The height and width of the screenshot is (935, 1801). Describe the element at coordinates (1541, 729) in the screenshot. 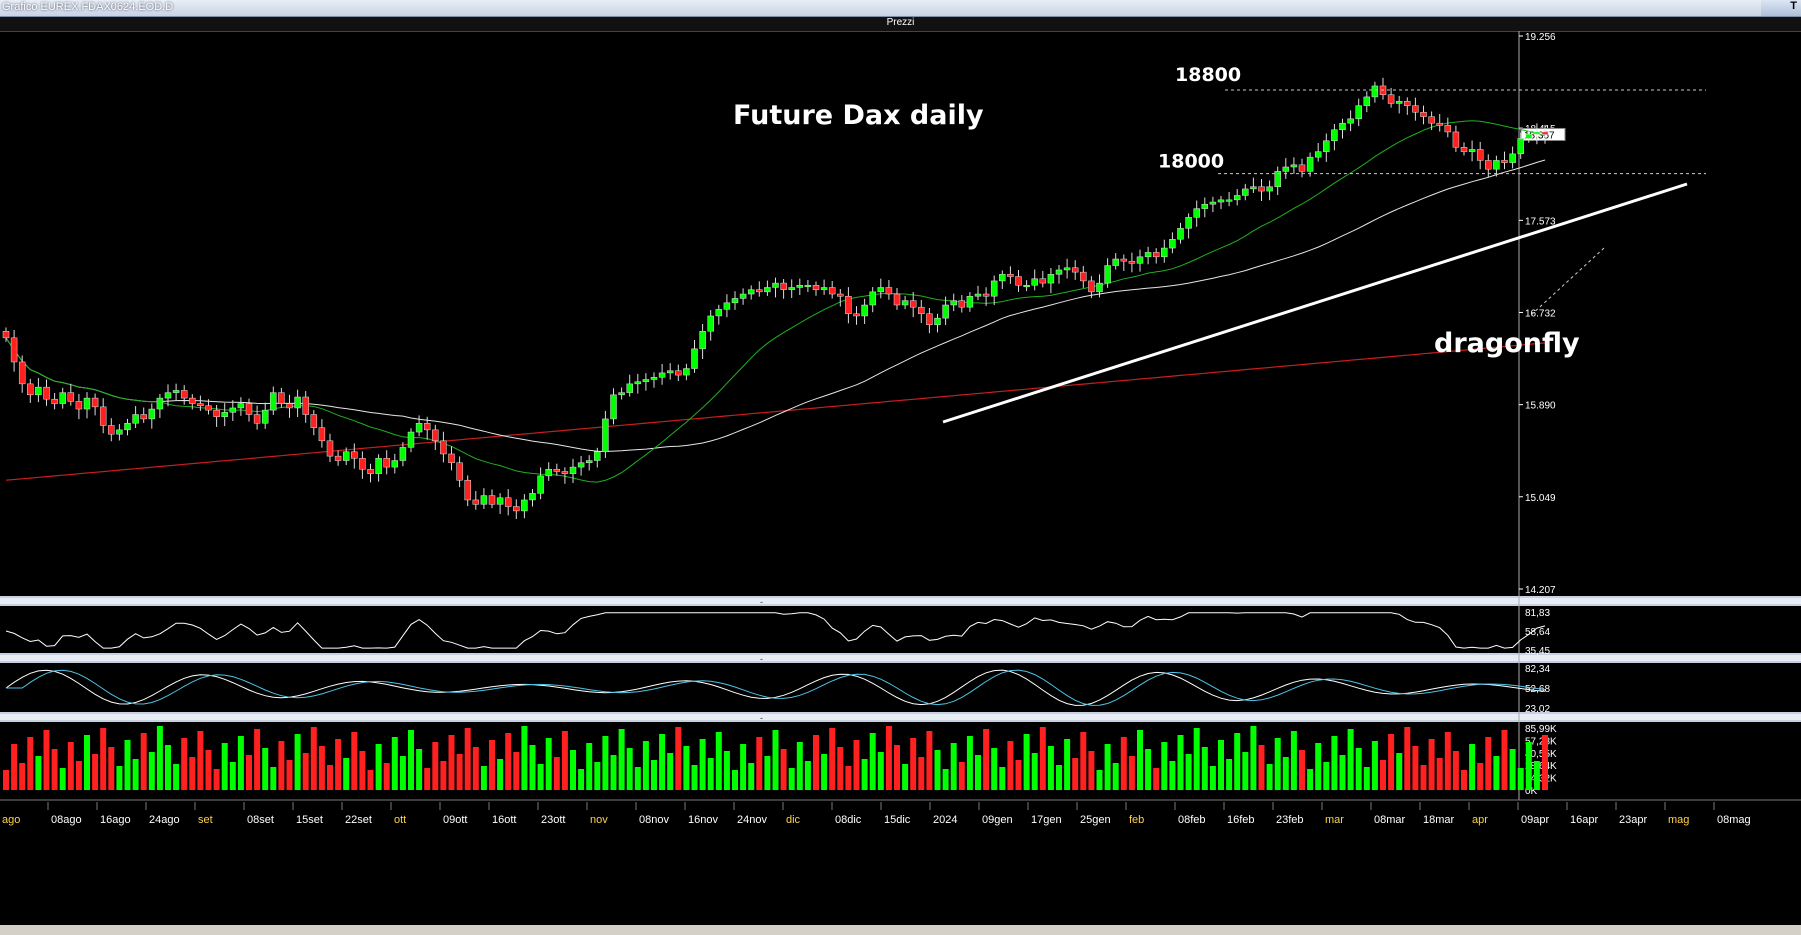

I see `volume-tick-label: 85,99K` at that location.